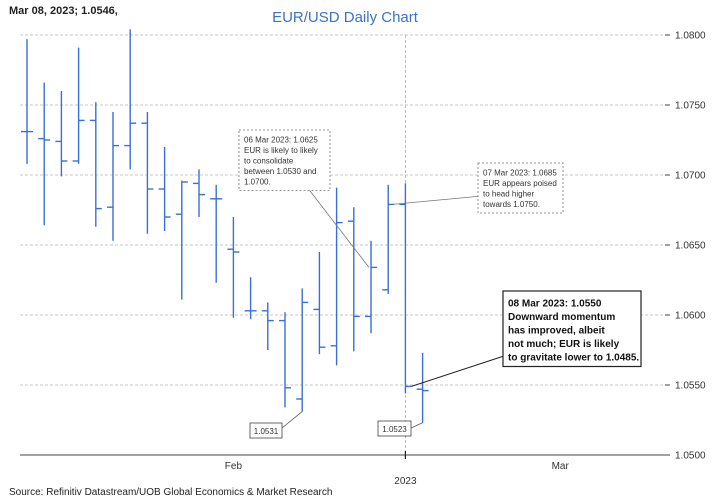 The width and height of the screenshot is (719, 501). Describe the element at coordinates (690, 36) in the screenshot. I see `y-tick-label-6: 1.0800` at that location.